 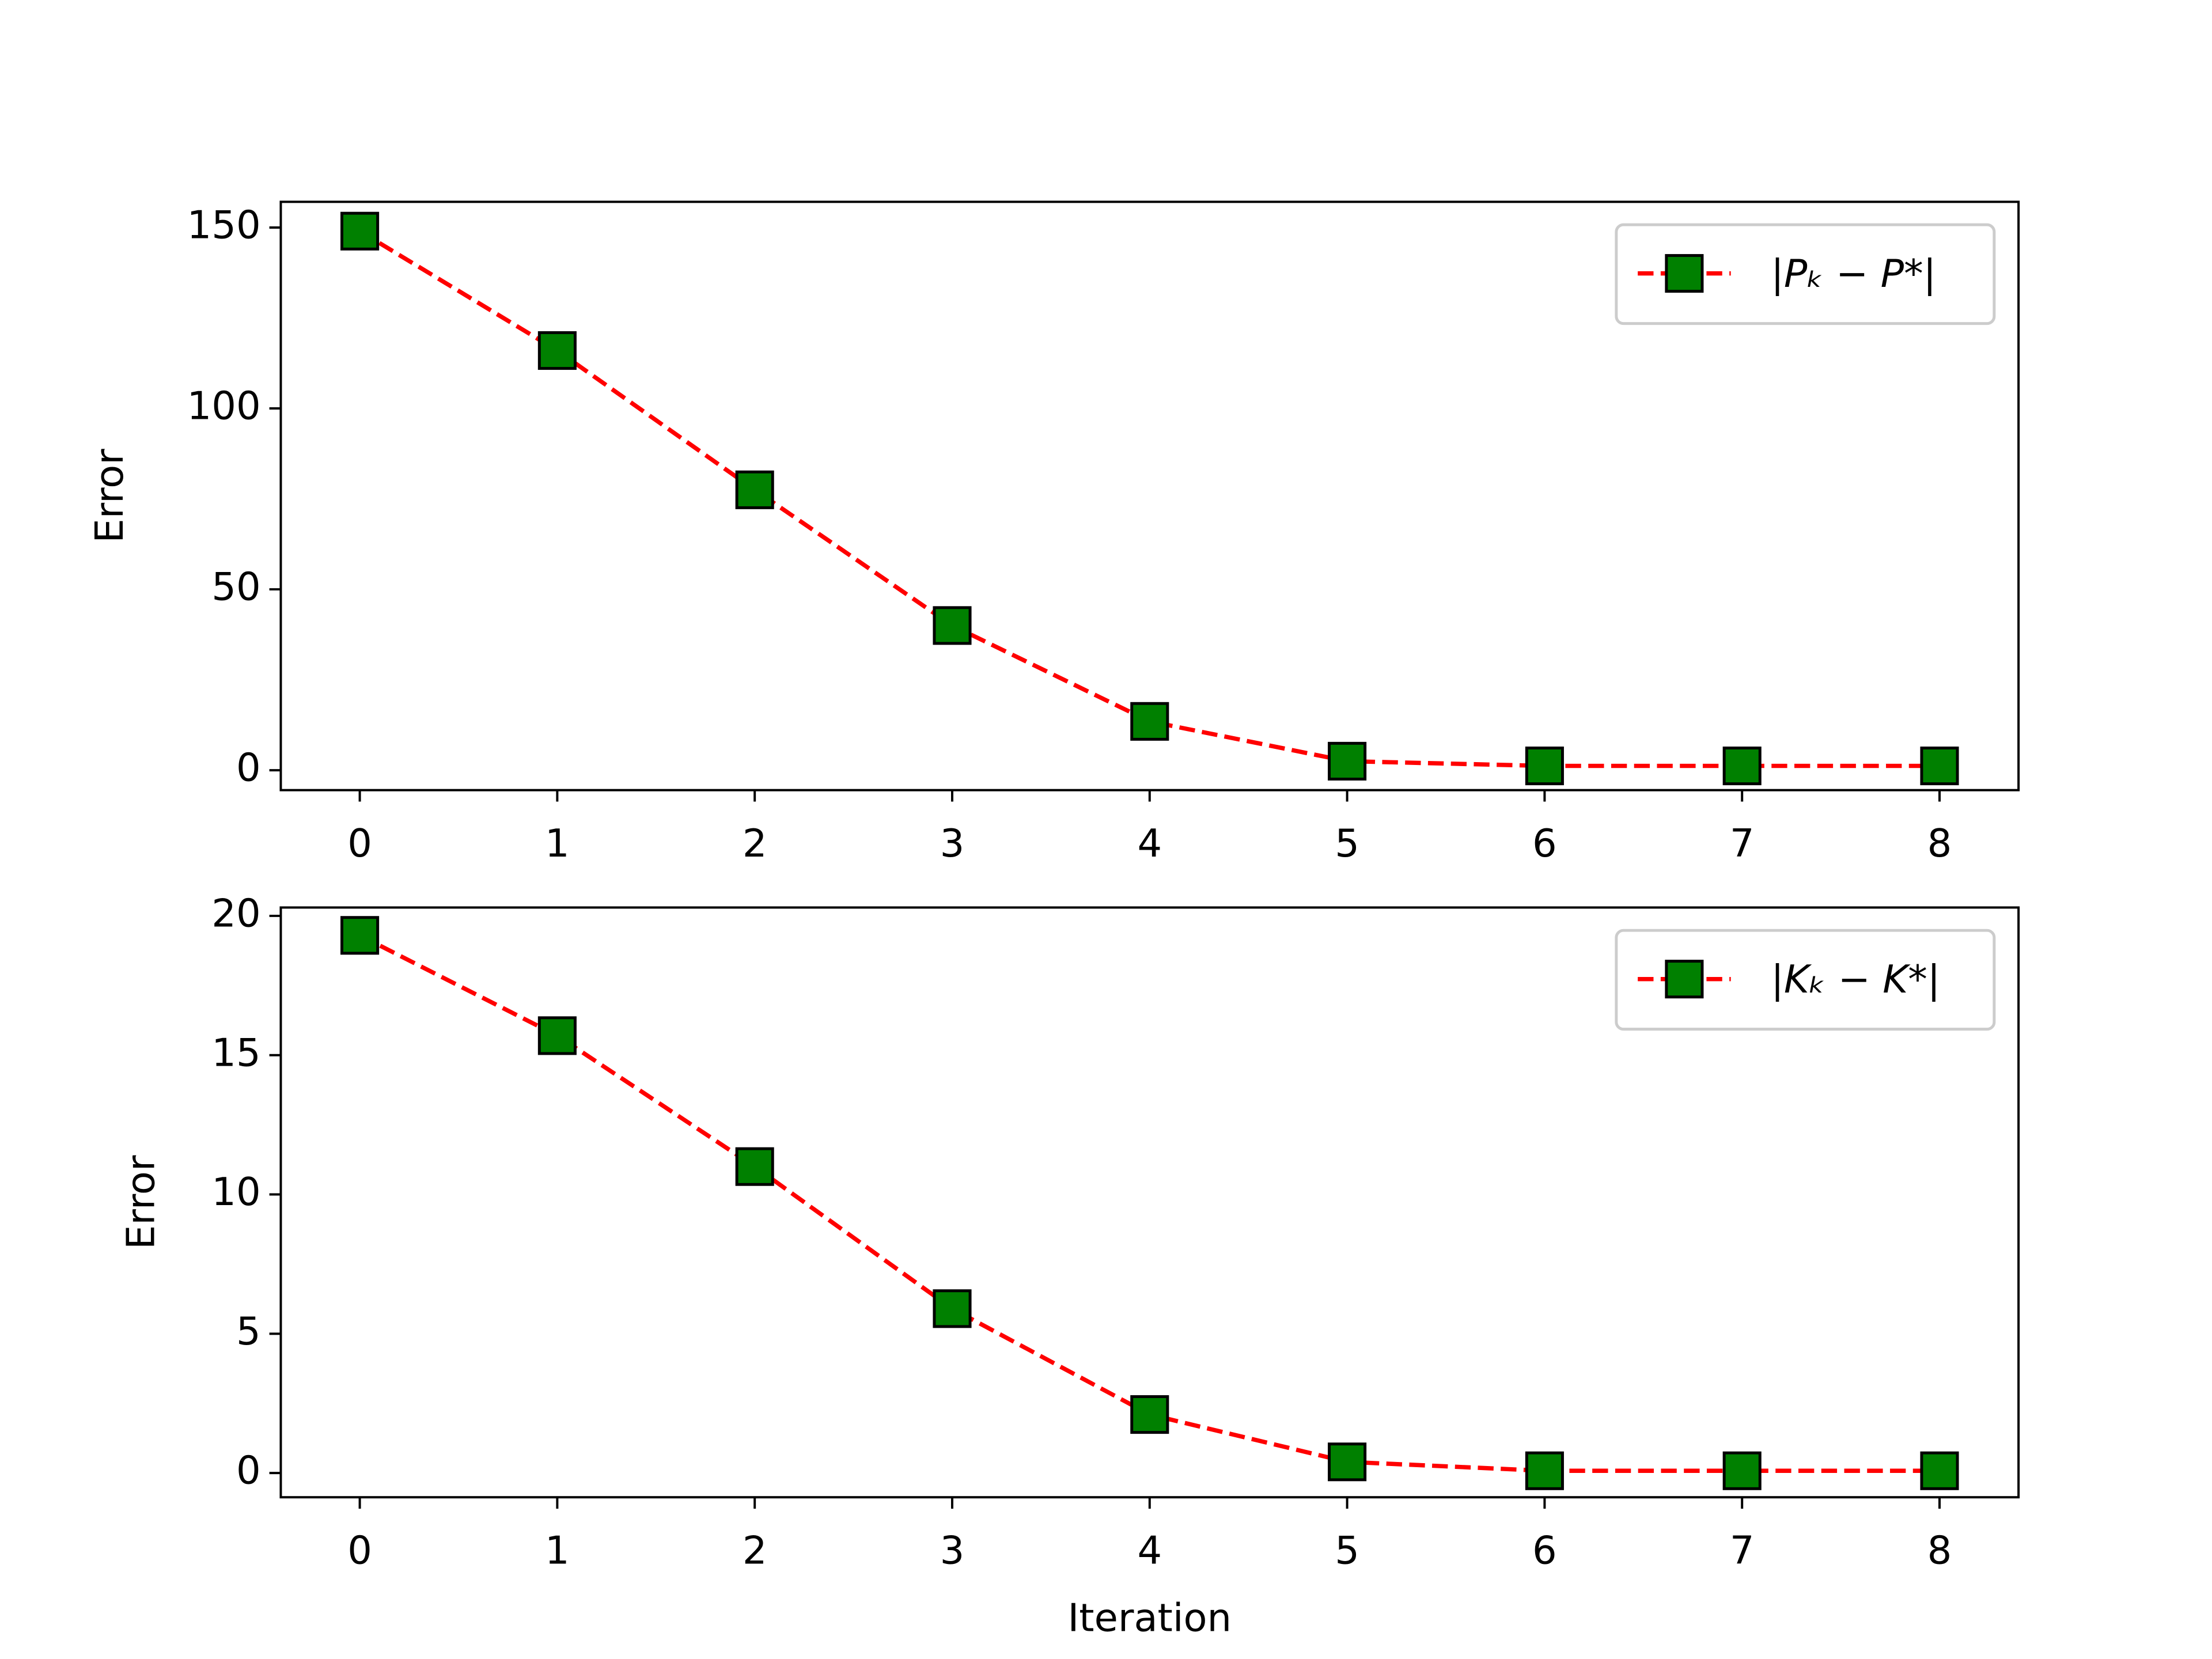 I want to click on x-axis-label: Iteration, so click(x=1150, y=1617).